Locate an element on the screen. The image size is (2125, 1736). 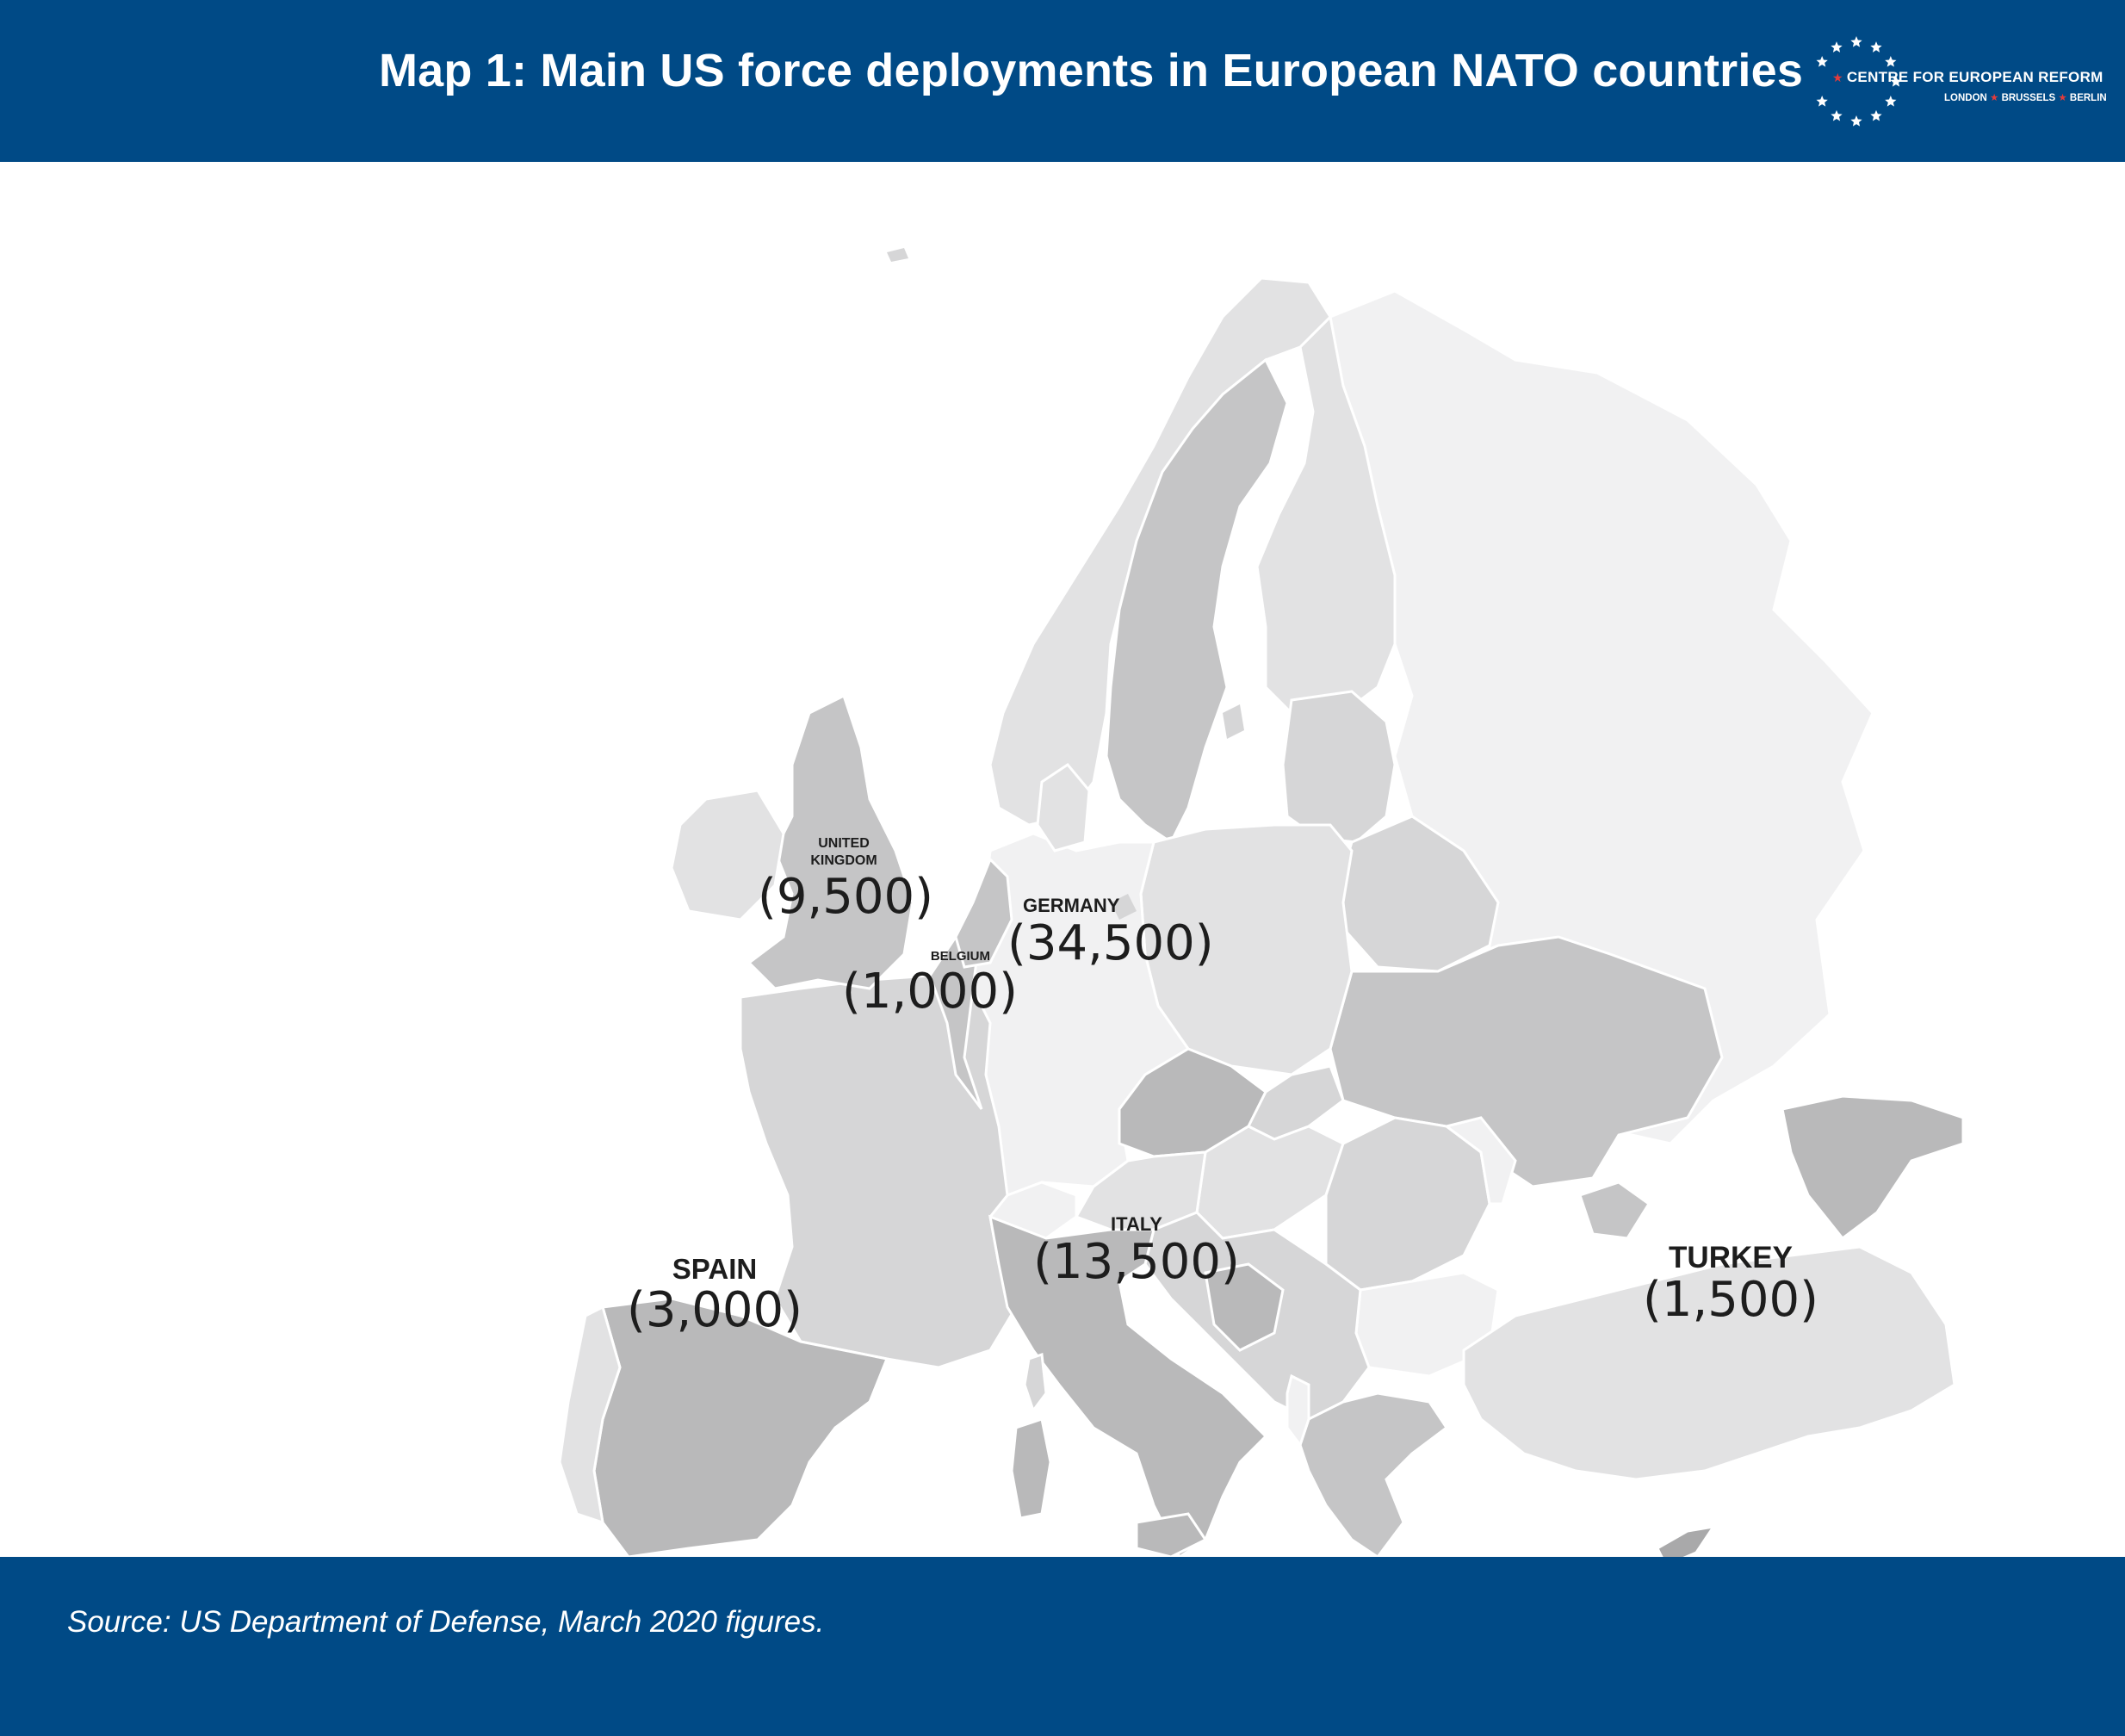
label-uk: UNITED KINGDOM (9,500) is located at coordinates (846, 880).